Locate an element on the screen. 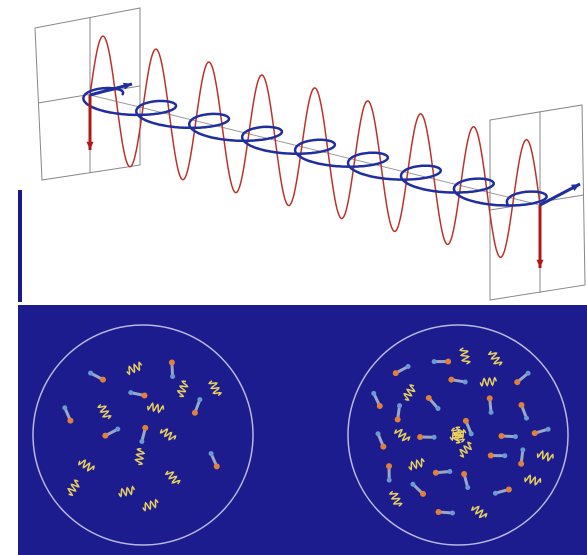 Image resolution: width=587 pixels, height=555 pixels. left-frame is located at coordinates (87, 94).